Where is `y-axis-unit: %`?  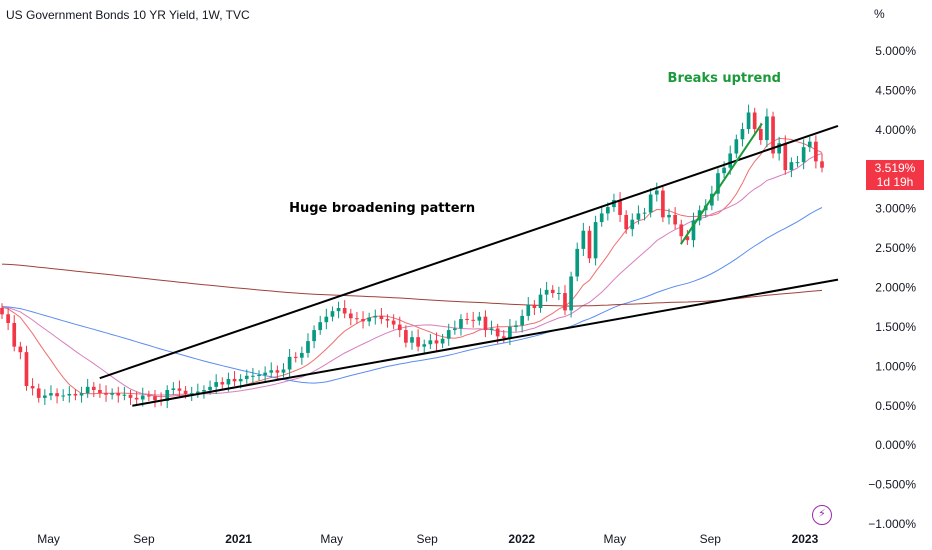
y-axis-unit: % is located at coordinates (879, 14).